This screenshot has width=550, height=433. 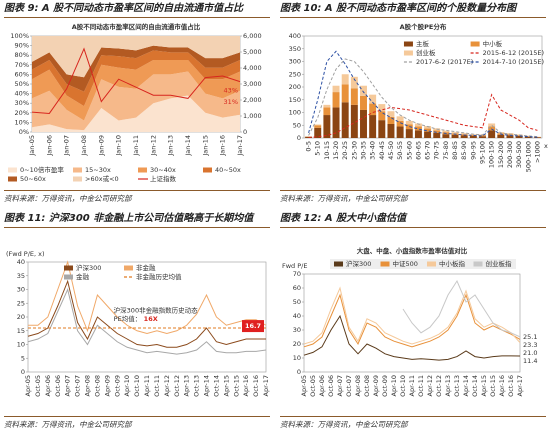 I want to click on x-tick-label: 40-45, so click(x=382, y=150).